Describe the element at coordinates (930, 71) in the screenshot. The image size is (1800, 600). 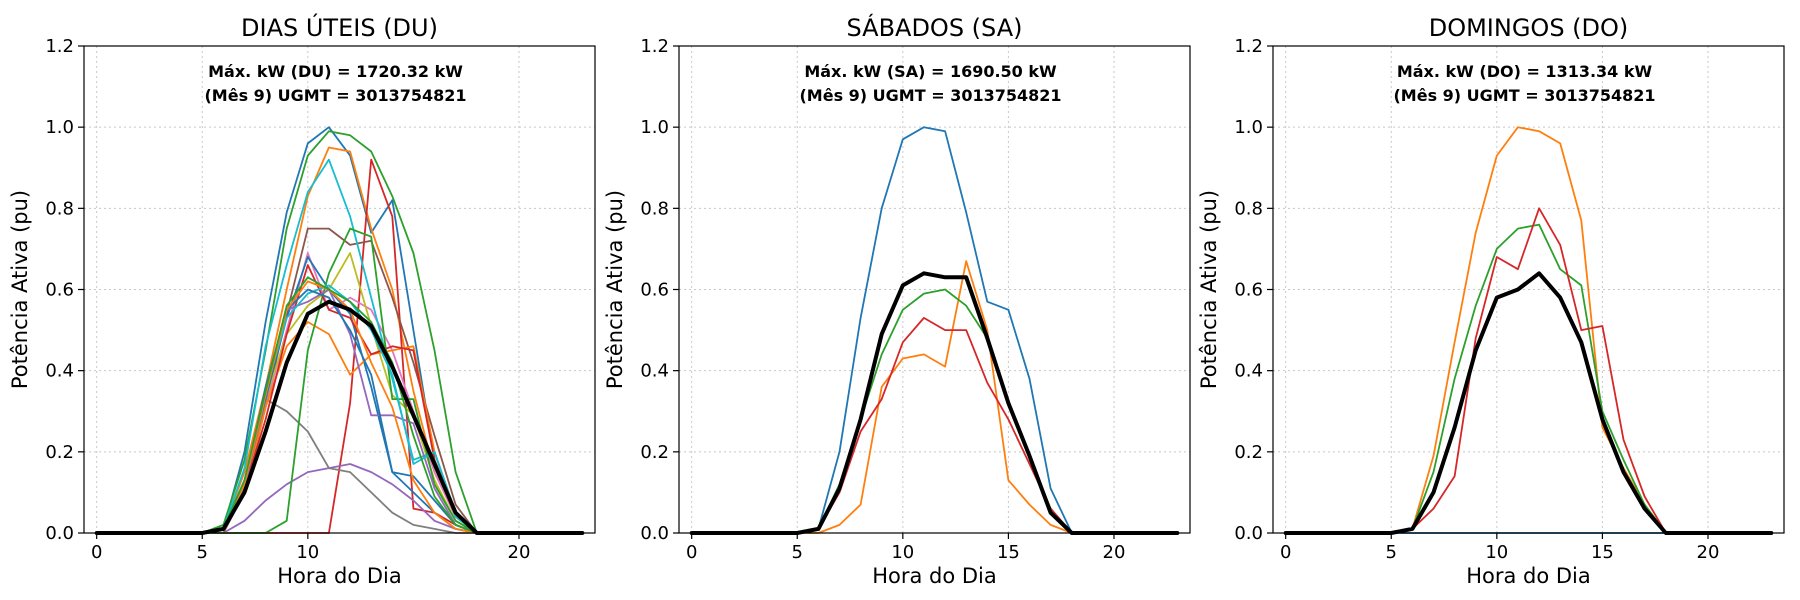
I see `annotation-max-kw: Máx. kW (SA) = 1690.50 kW` at that location.